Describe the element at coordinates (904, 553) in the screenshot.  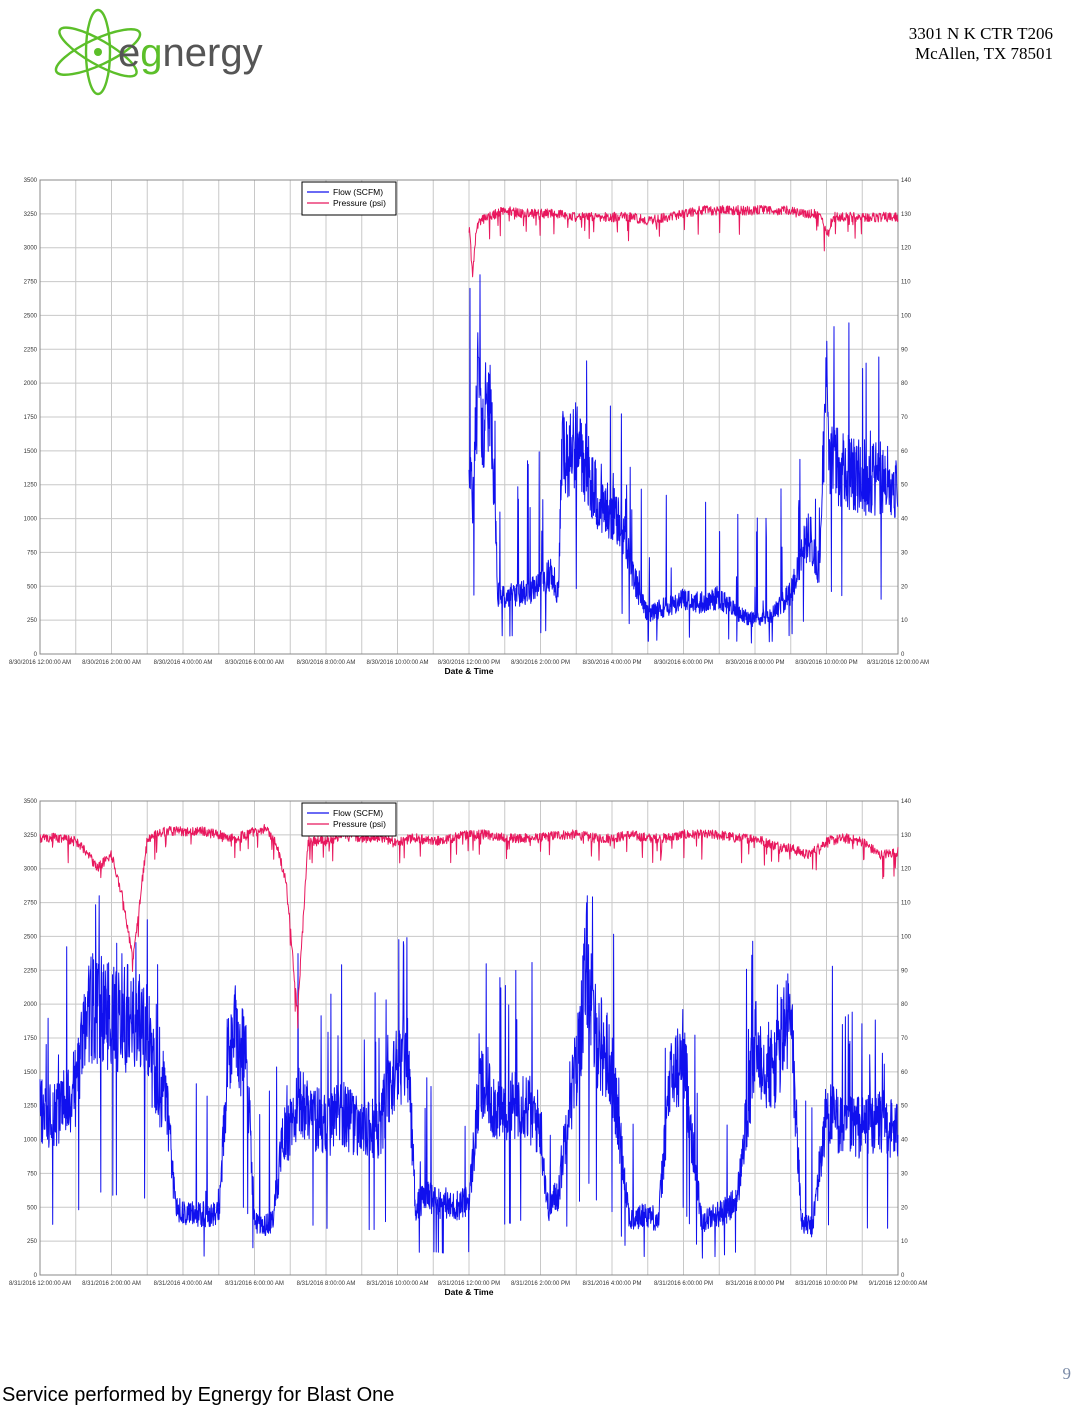
I see `y-right-tick-label: 30` at that location.